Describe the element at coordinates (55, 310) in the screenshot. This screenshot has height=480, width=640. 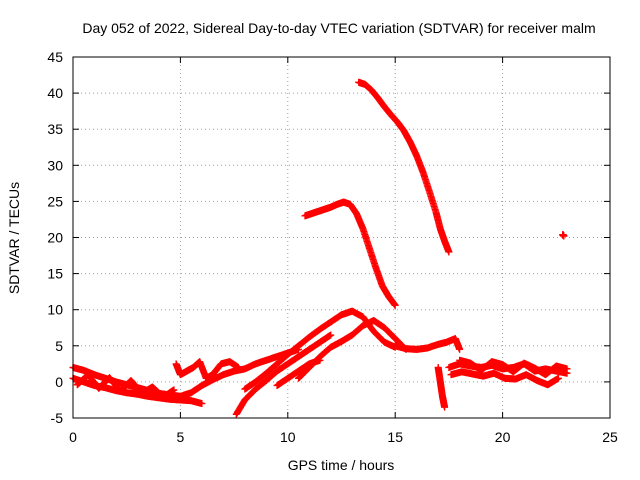
I see `y-tick-label: 10` at that location.